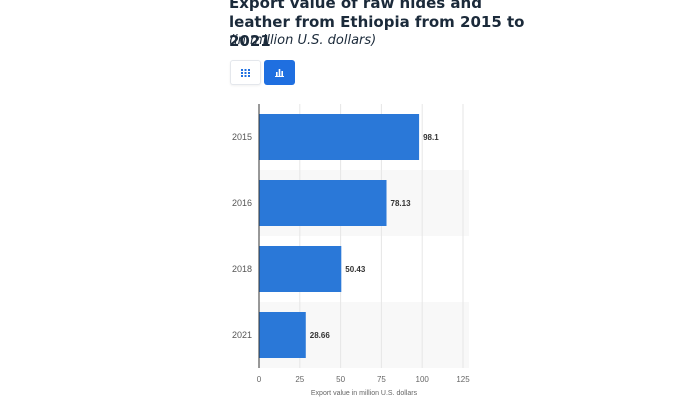 This screenshot has width=700, height=400. I want to click on bar-2021, so click(282, 335).